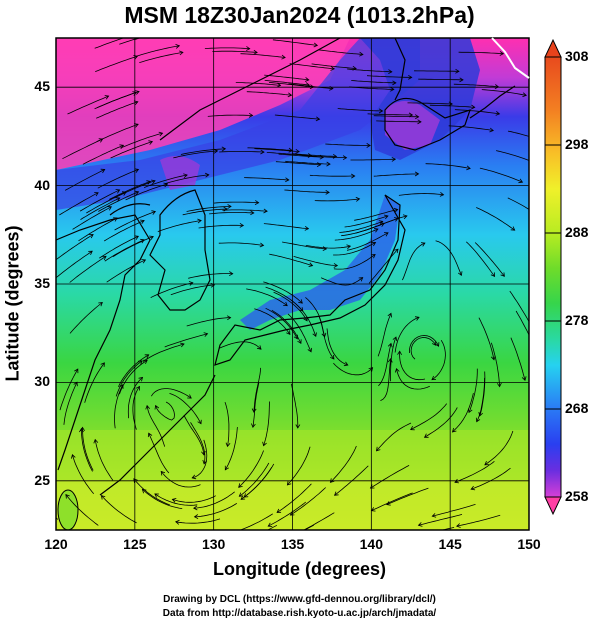 The image size is (599, 625). What do you see at coordinates (577, 232) in the screenshot?
I see `colorbar-tick-label: 288` at bounding box center [577, 232].